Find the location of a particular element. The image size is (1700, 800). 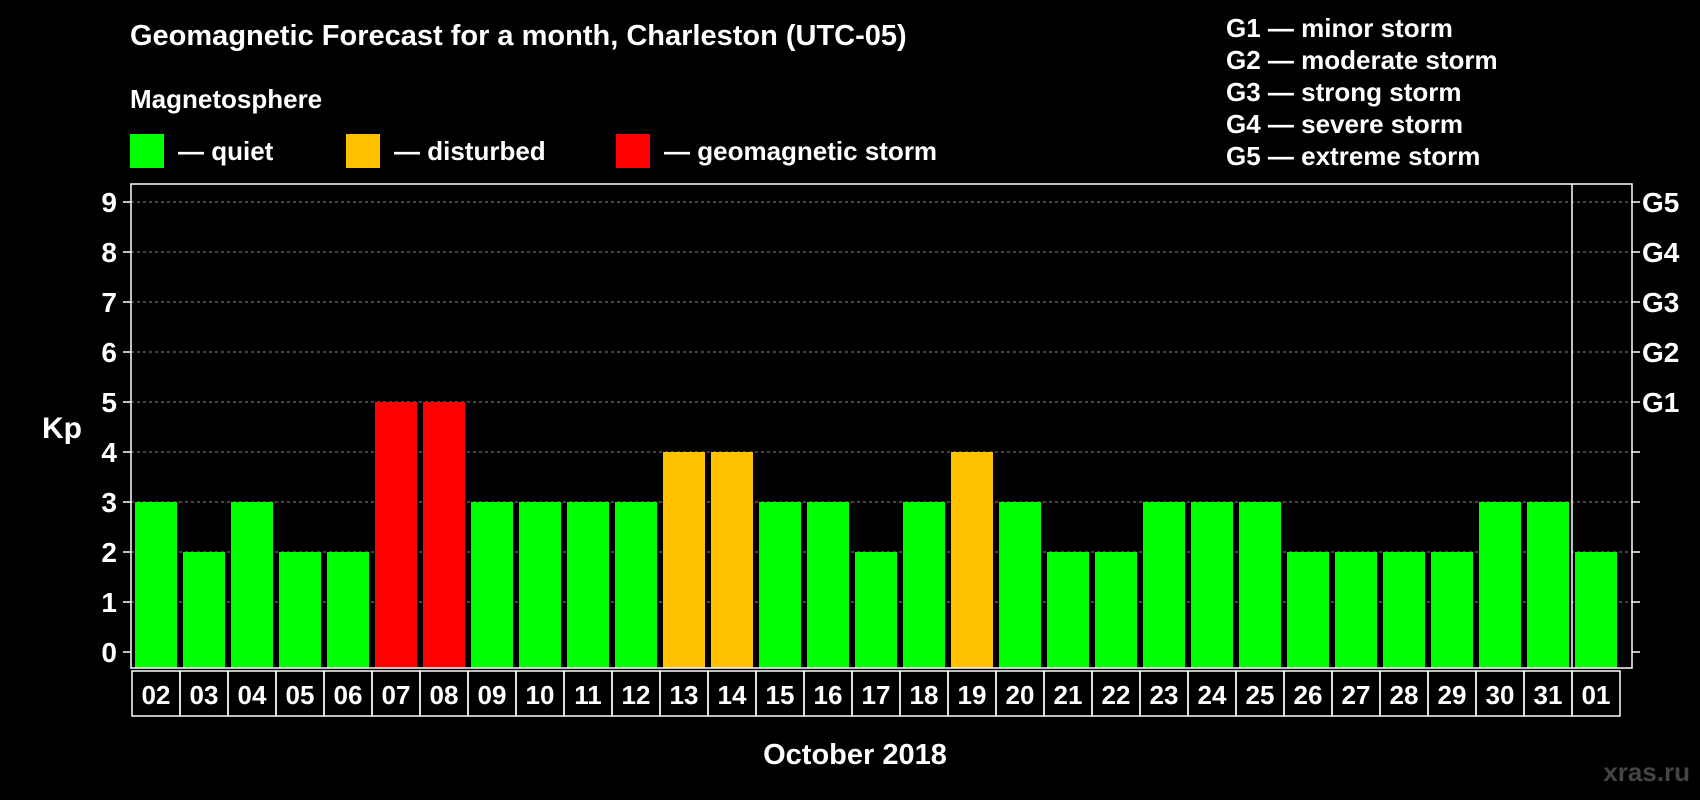

legend-item-quiet: — quiet is located at coordinates (201, 151).